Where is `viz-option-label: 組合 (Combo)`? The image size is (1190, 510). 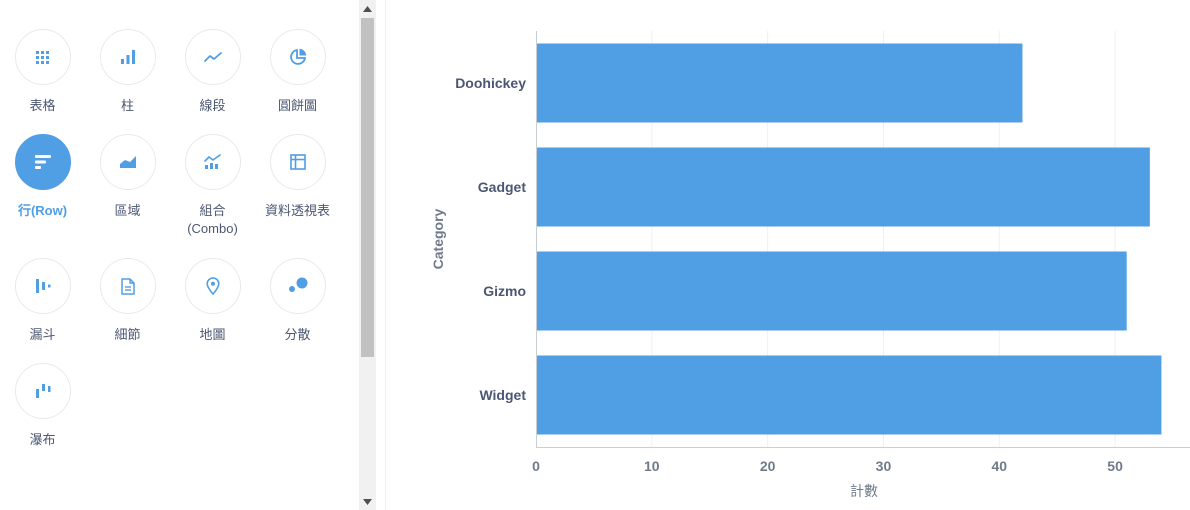
viz-option-label: 組合 (Combo) is located at coordinates (212, 219).